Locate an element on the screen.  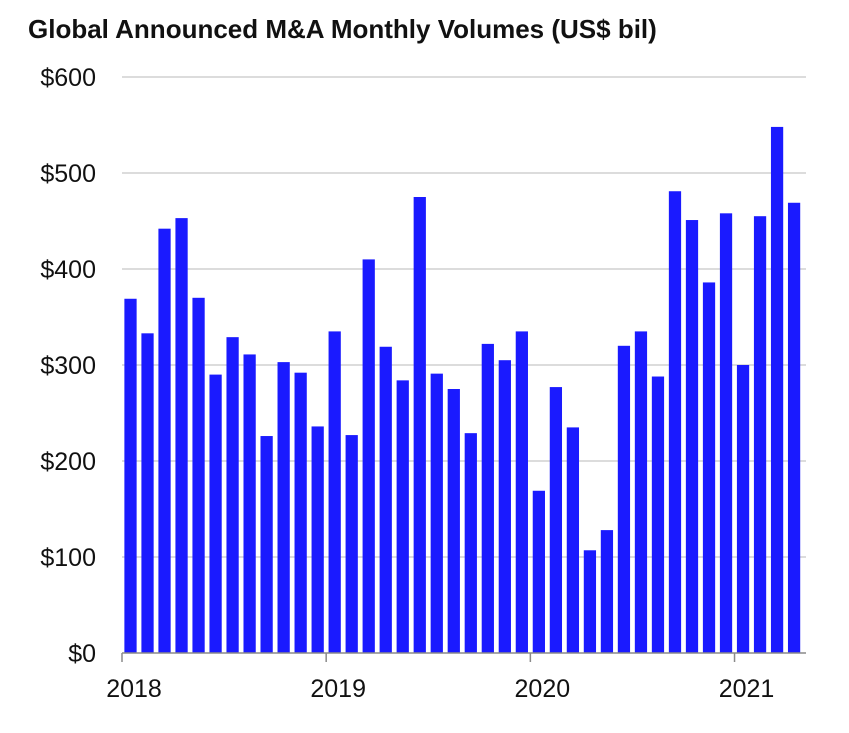
y-tick-label: $300 is located at coordinates (68, 366).